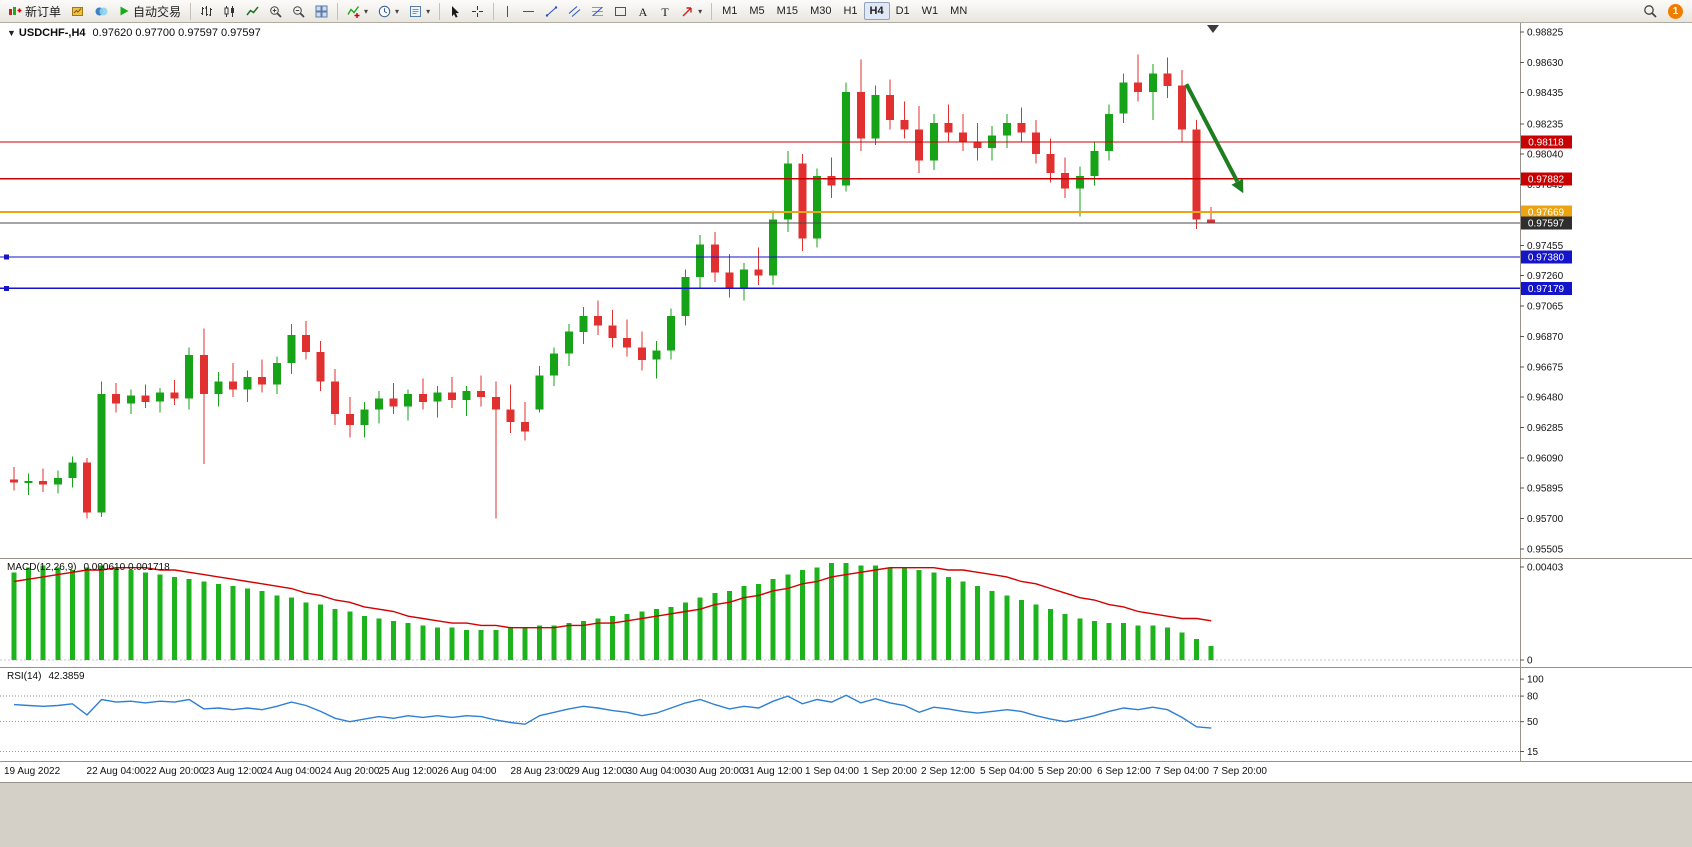 The height and width of the screenshot is (847, 1692). I want to click on tf-button-d1: D1, so click(902, 11).